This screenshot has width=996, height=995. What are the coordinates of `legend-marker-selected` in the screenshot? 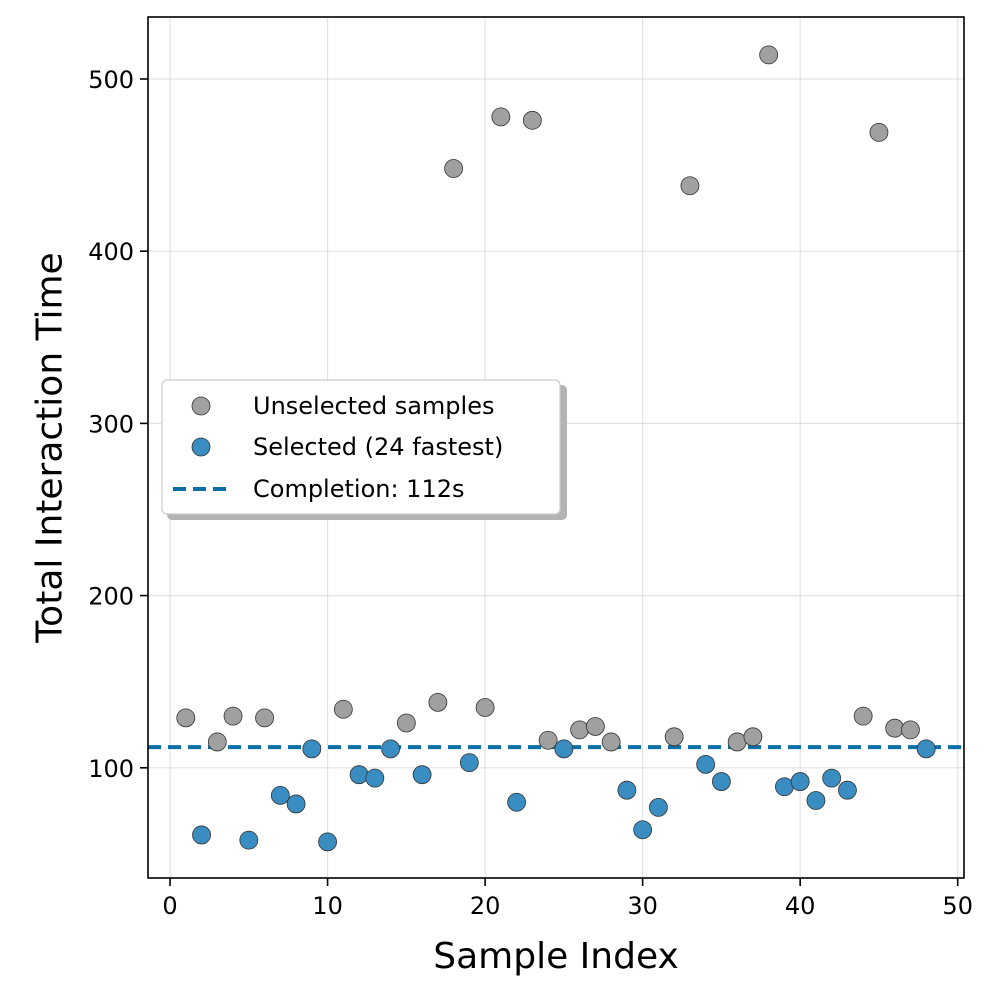 It's located at (201, 447).